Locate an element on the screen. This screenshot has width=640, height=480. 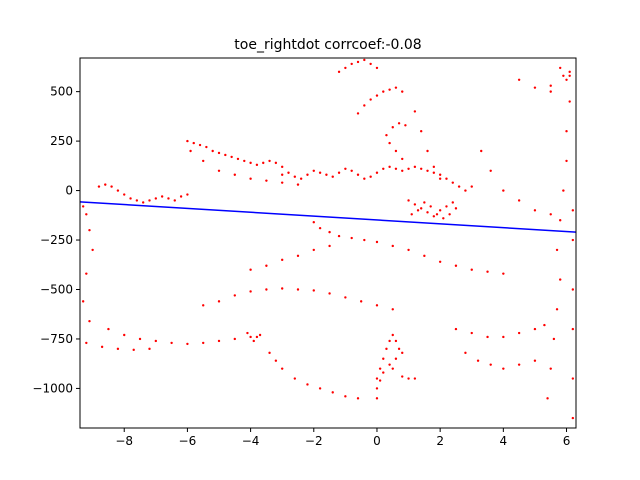
chart-title: toe_rightdot corrcoef:-0.08 is located at coordinates (327, 45).